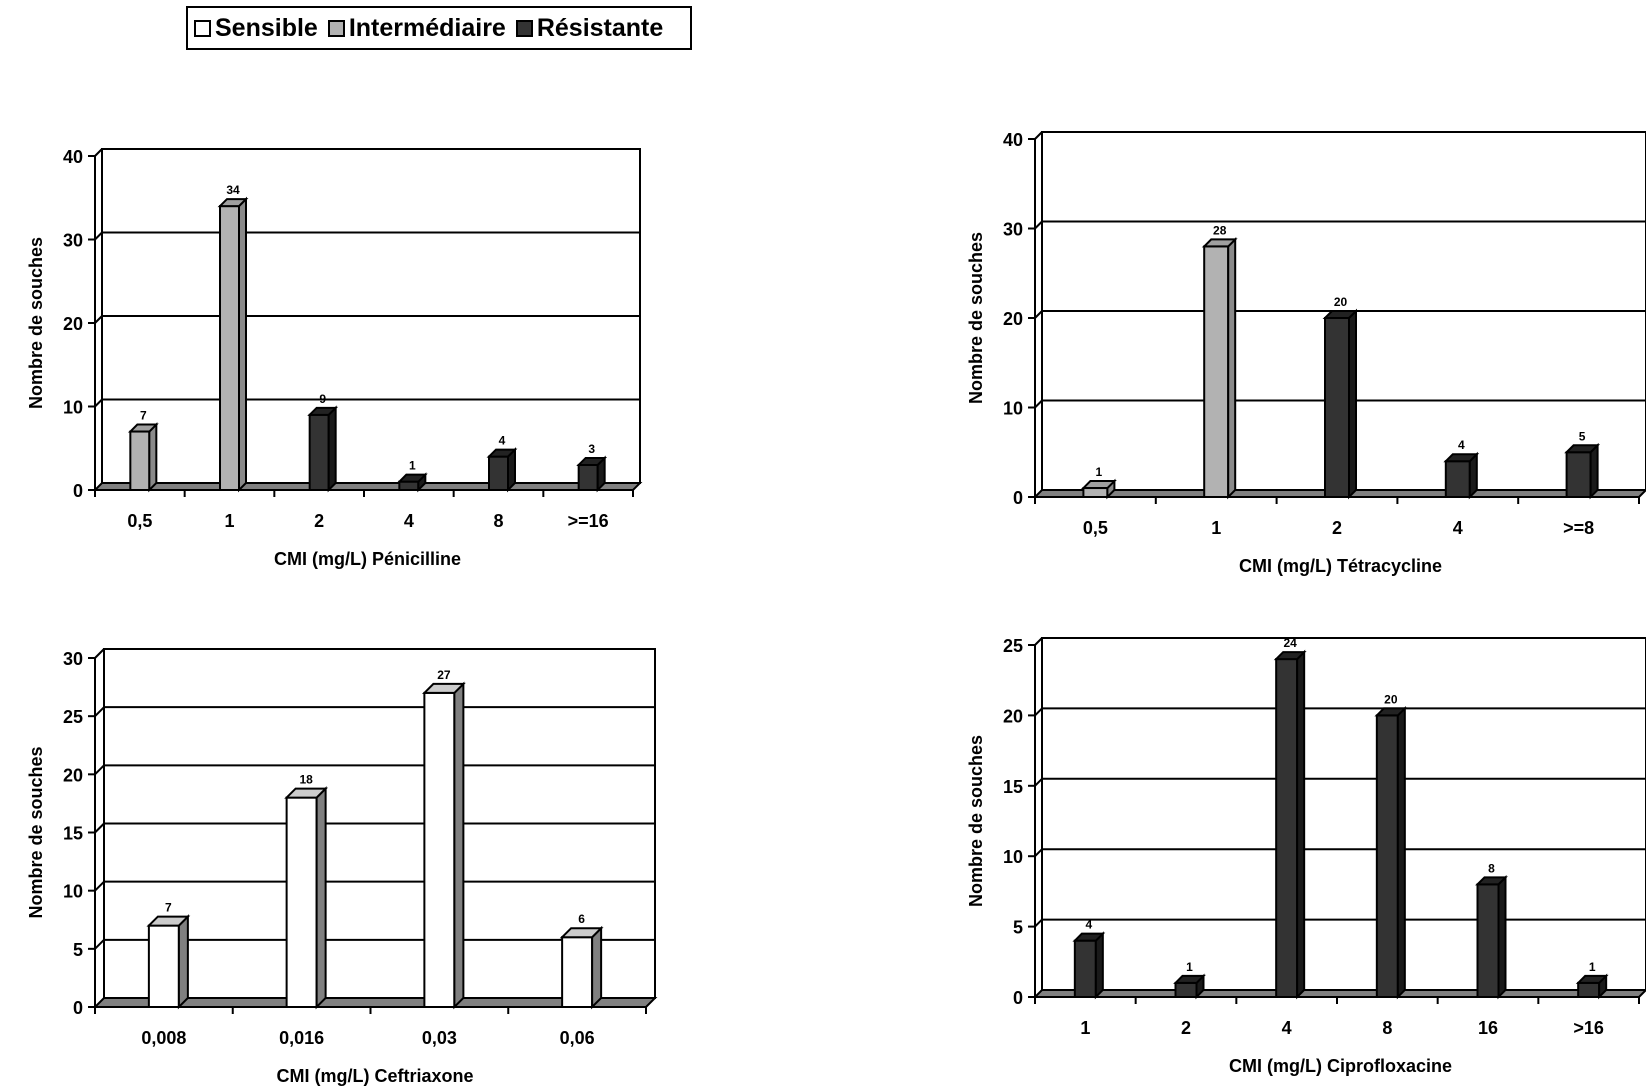 The width and height of the screenshot is (1646, 1087). What do you see at coordinates (1387, 1028) in the screenshot?
I see `x-tick-label: 8` at bounding box center [1387, 1028].